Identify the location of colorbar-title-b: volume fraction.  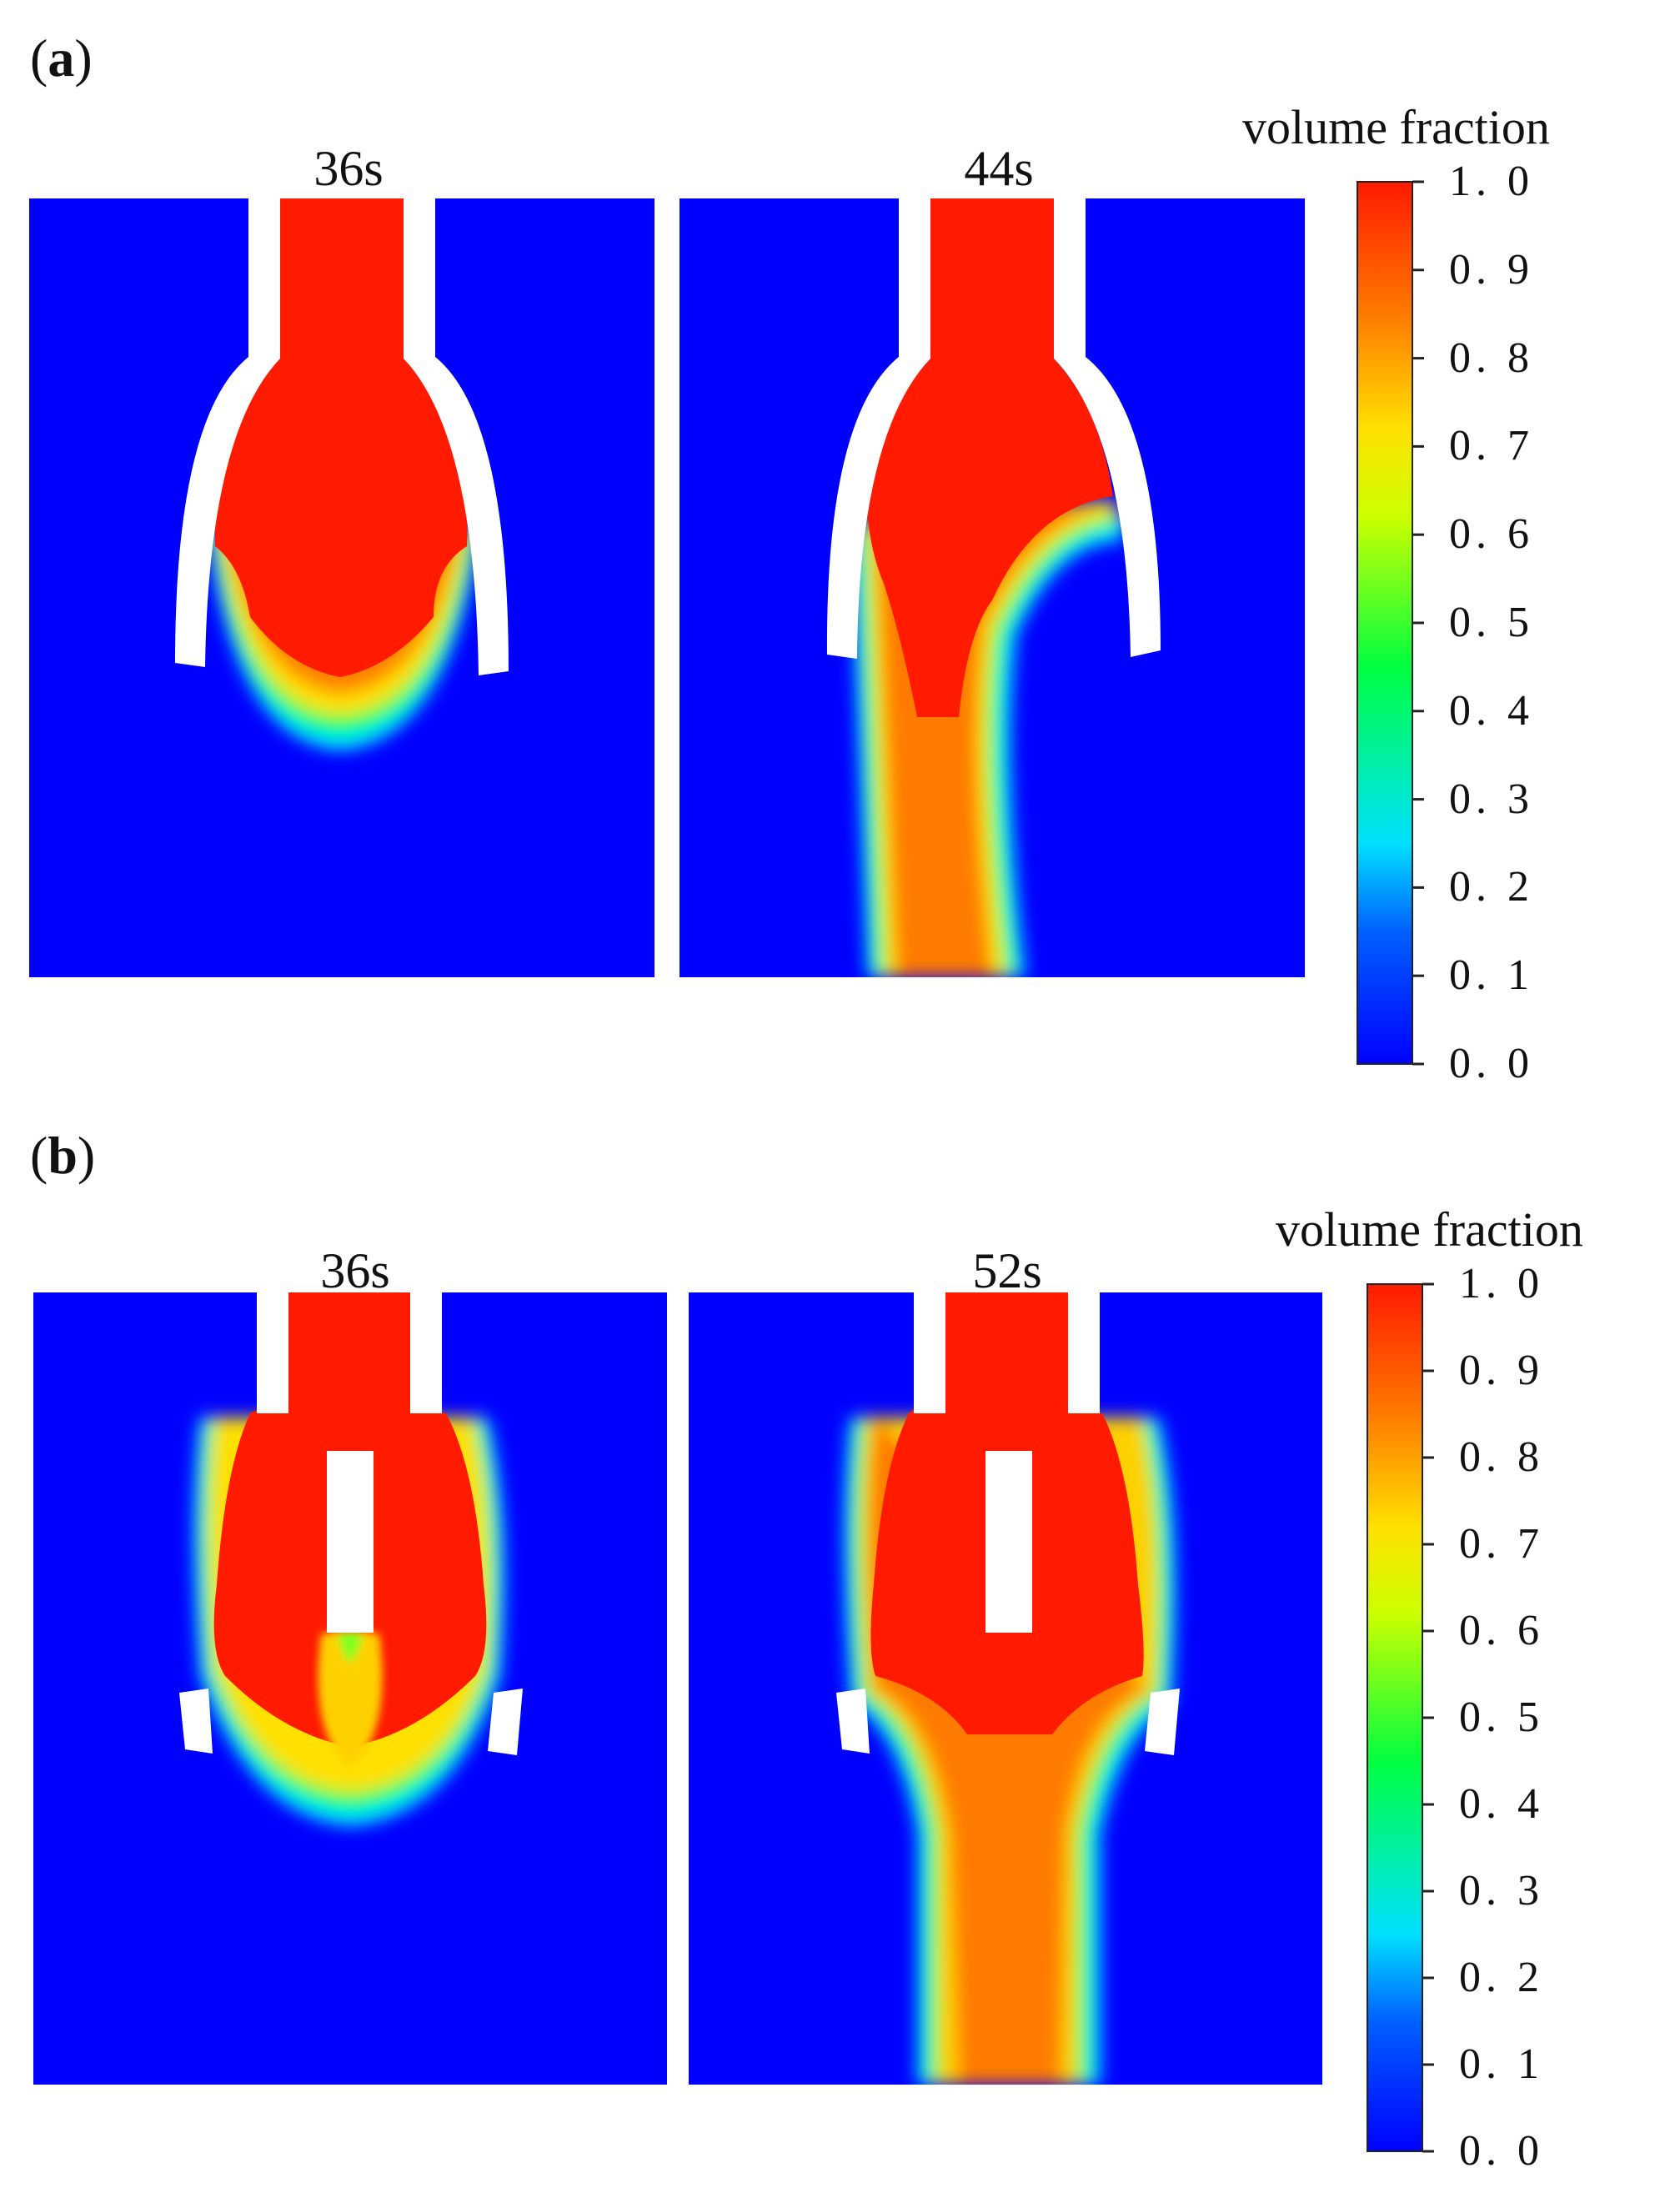
(1429, 1230).